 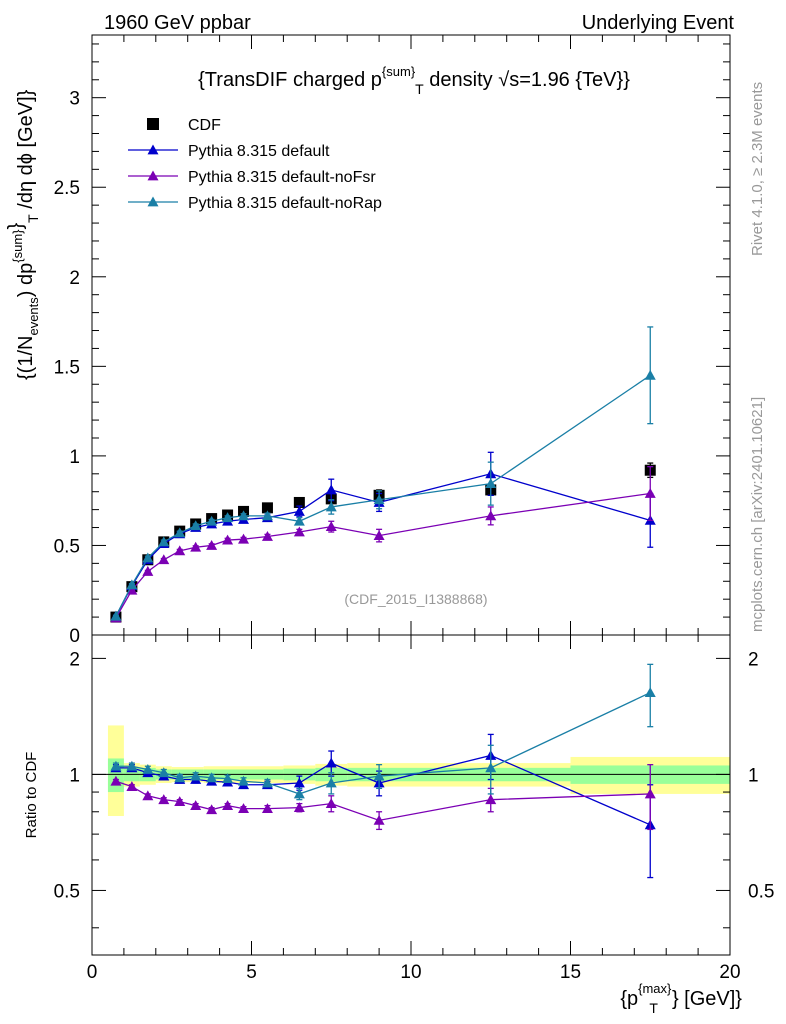 I want to click on legend-cdf-marker, so click(x=153, y=124).